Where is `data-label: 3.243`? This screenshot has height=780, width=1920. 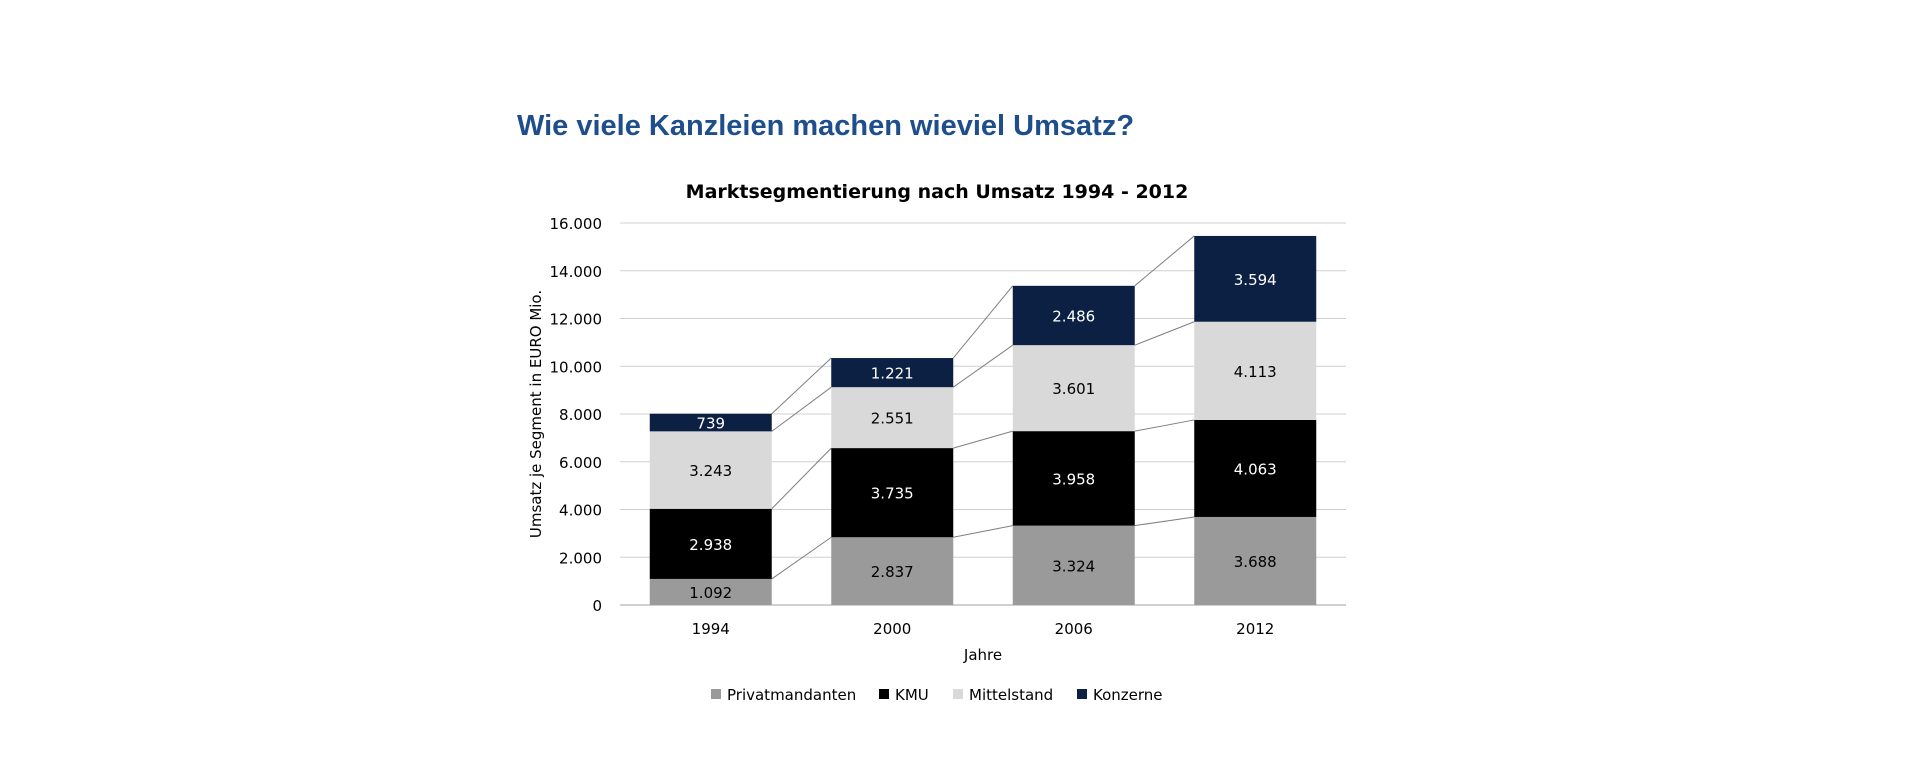
data-label: 3.243 is located at coordinates (710, 471).